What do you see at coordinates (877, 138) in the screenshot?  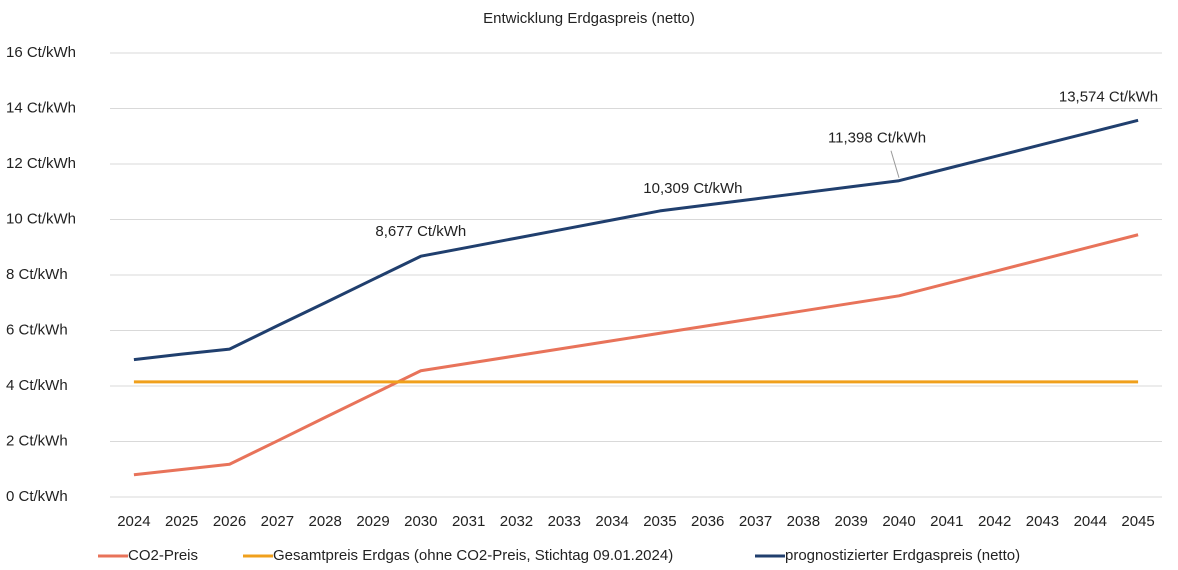 I see `data-label: 11,398 Ct/kWh` at bounding box center [877, 138].